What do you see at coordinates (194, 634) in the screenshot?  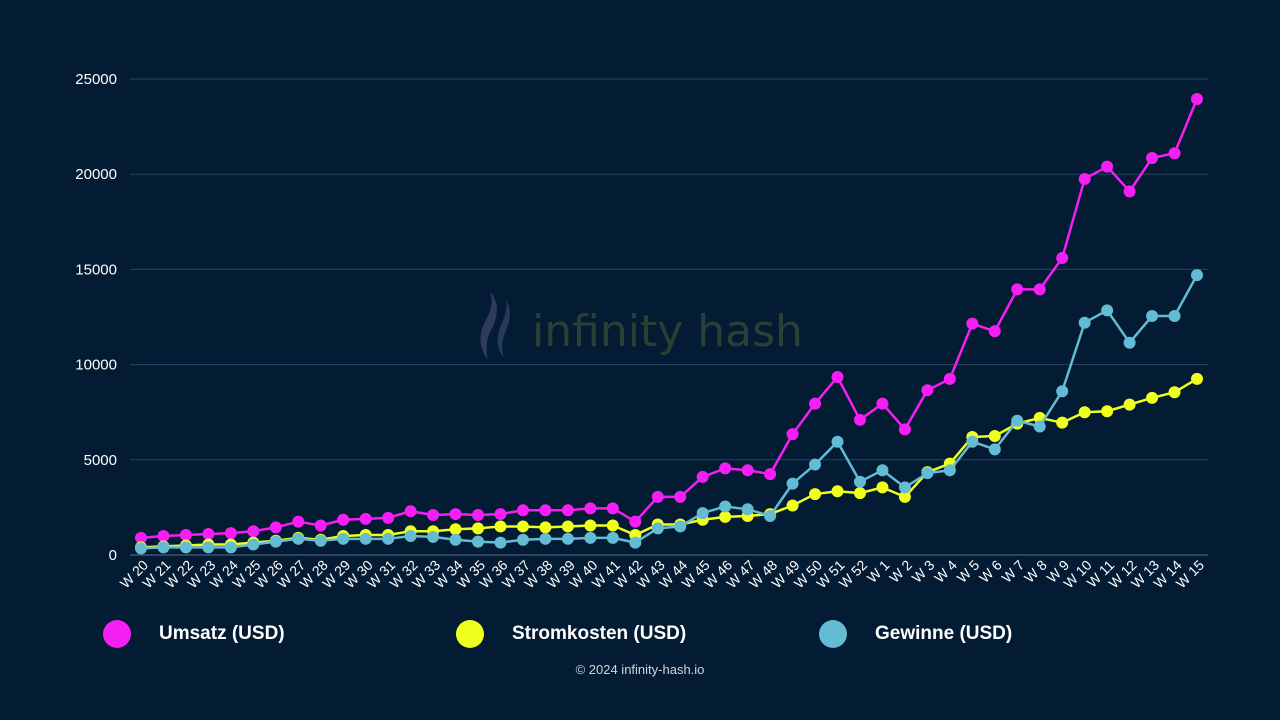 I see `legend-item-umsatz: Umsatz (USD)` at bounding box center [194, 634].